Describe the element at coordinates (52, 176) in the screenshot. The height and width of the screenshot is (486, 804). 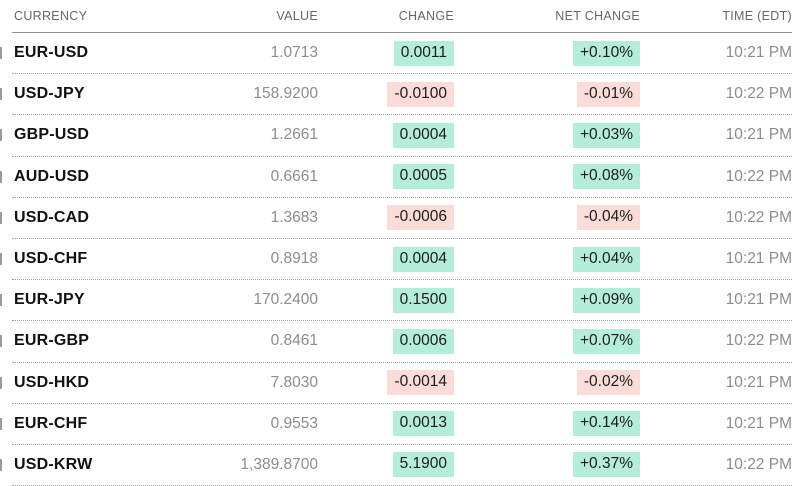
I see `currency-pair-link: AUD-USD` at that location.